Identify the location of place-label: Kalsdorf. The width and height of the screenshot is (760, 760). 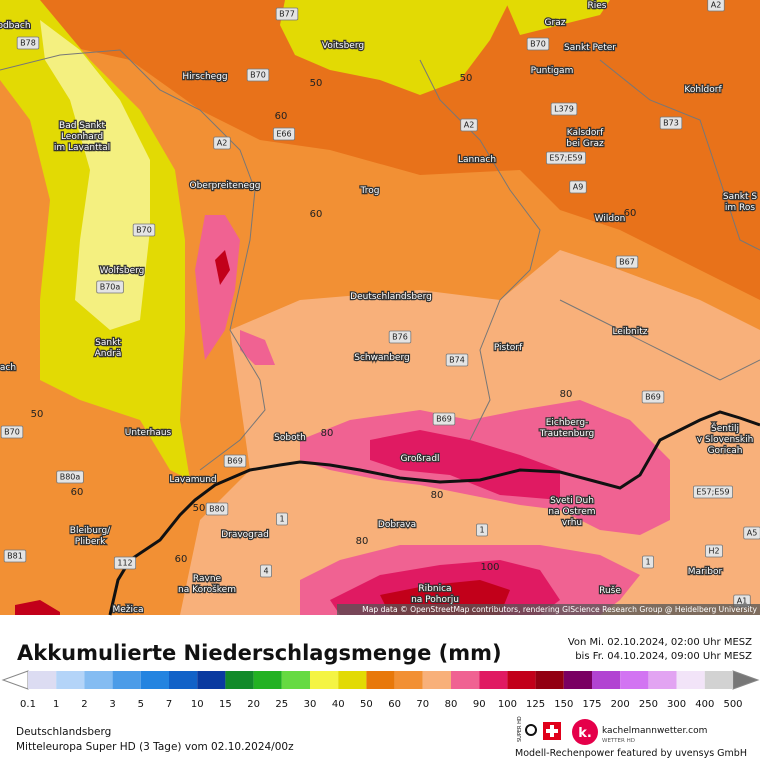
(585, 133).